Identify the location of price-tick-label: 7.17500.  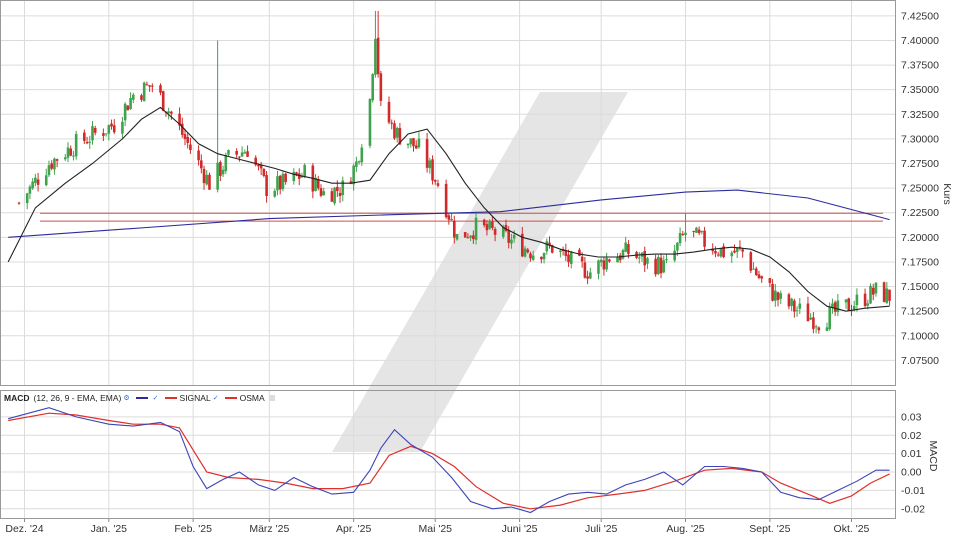
(920, 262).